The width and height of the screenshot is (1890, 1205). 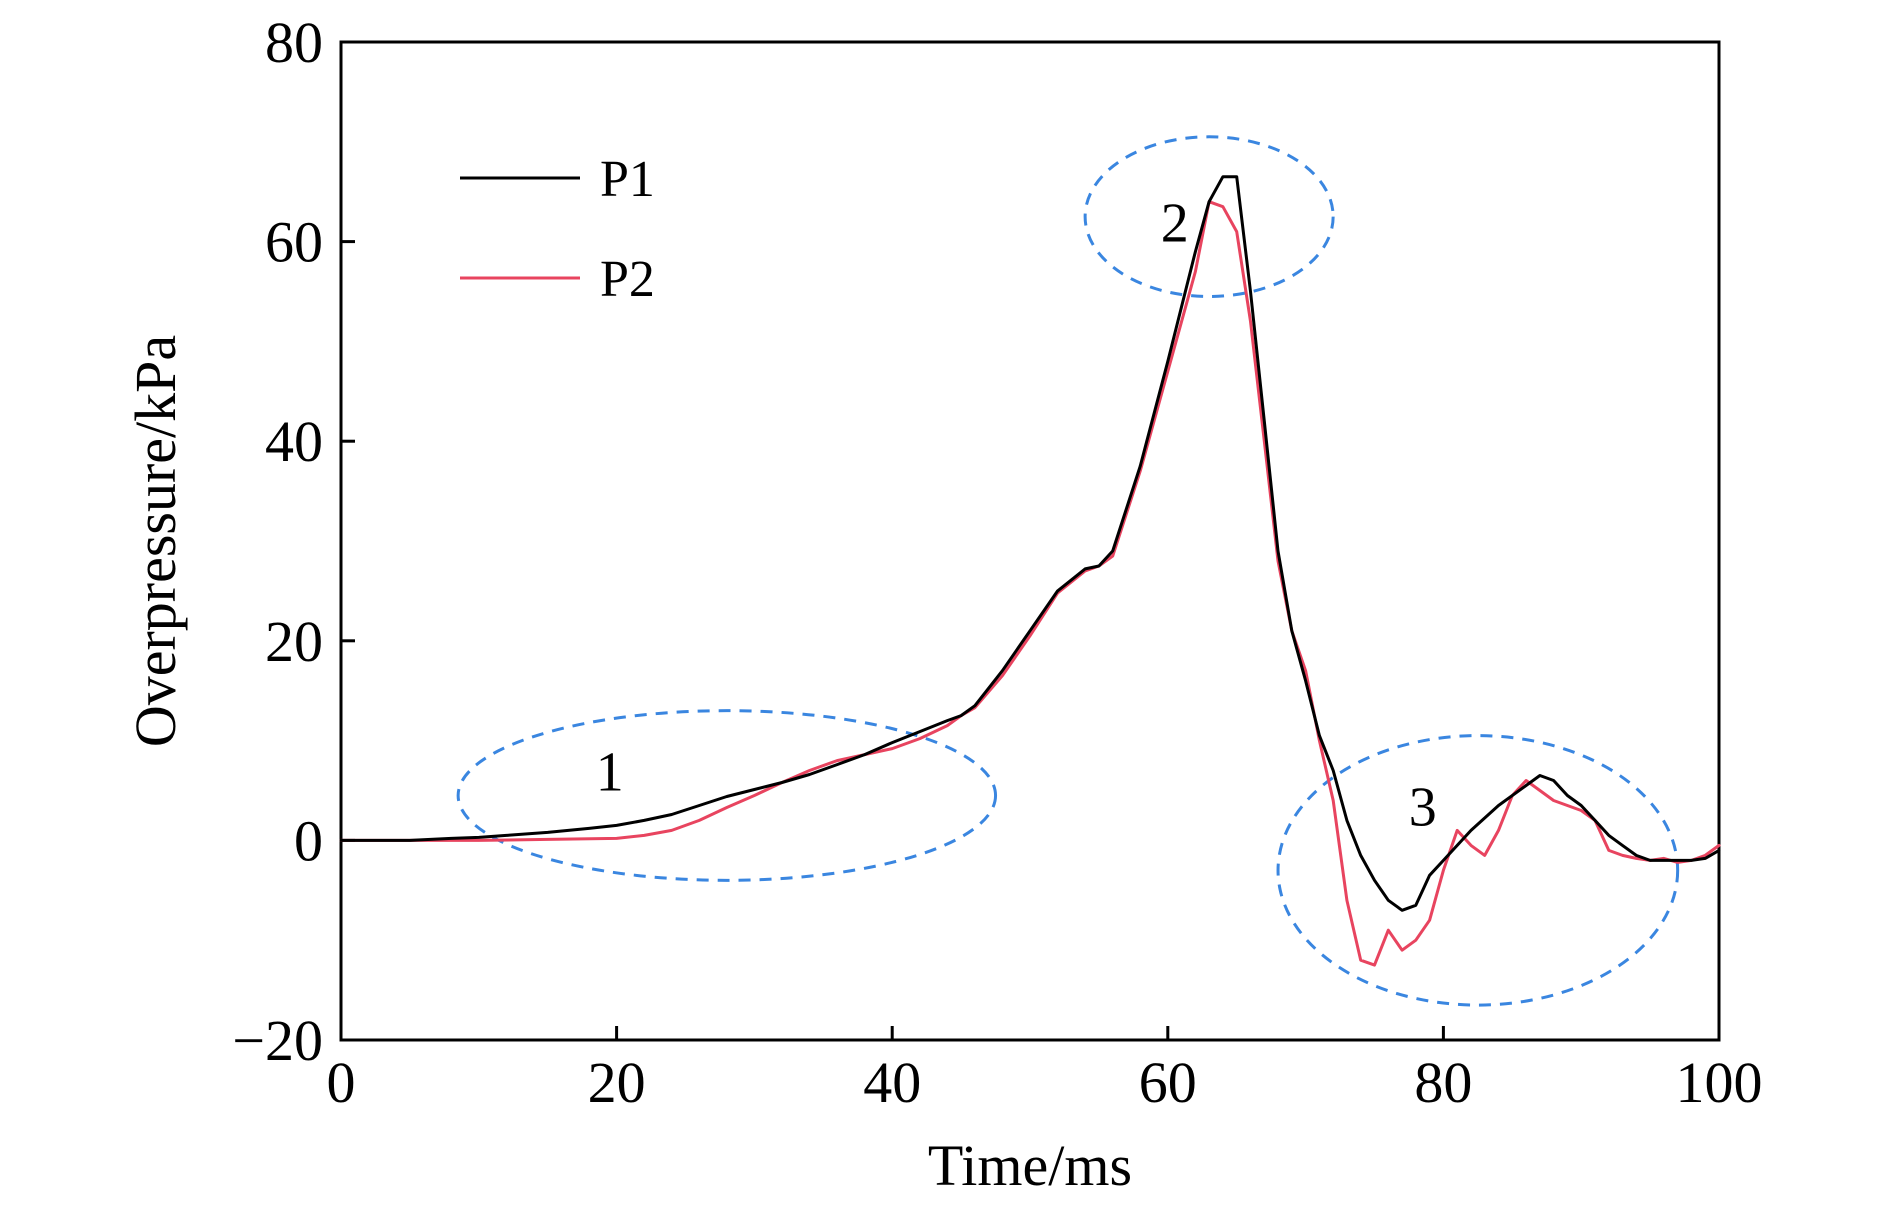 I want to click on region-2-ellipse, so click(x=1209, y=216).